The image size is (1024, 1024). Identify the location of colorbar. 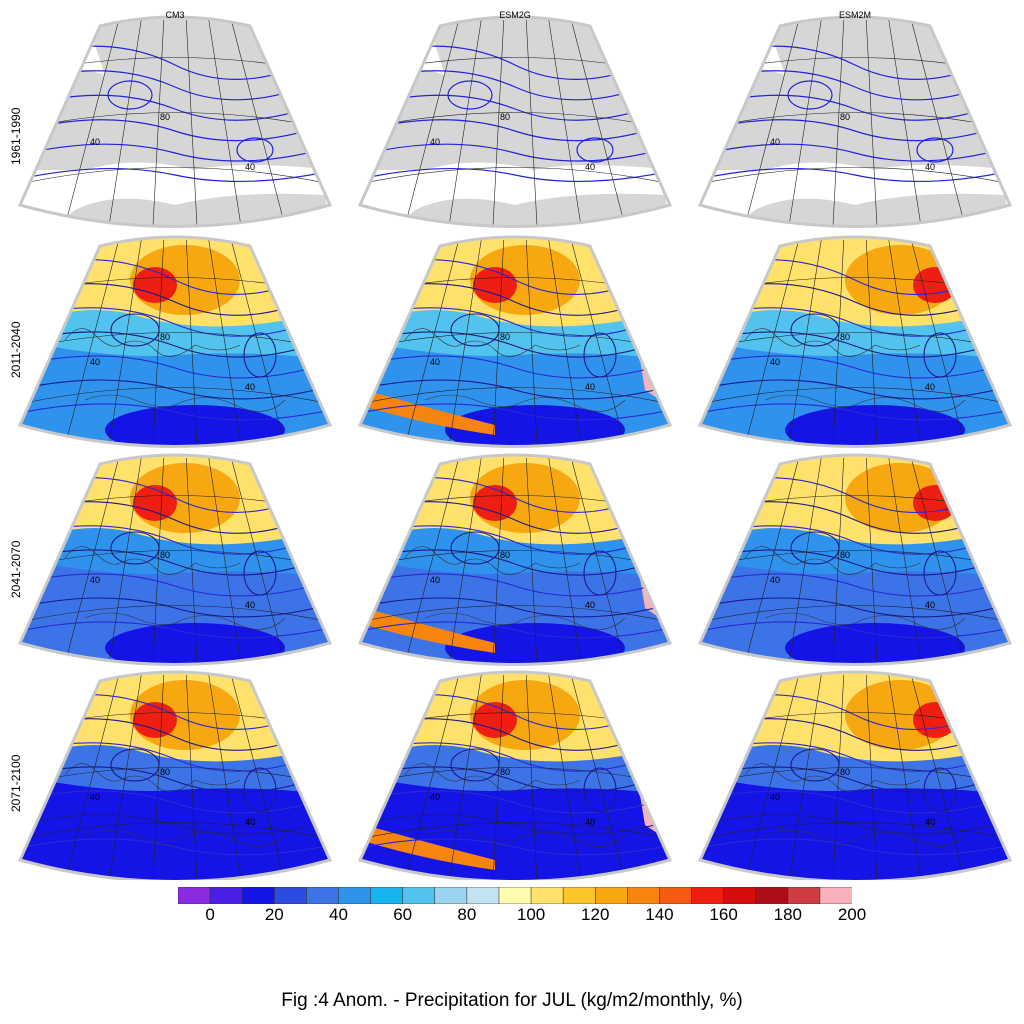
(515, 895).